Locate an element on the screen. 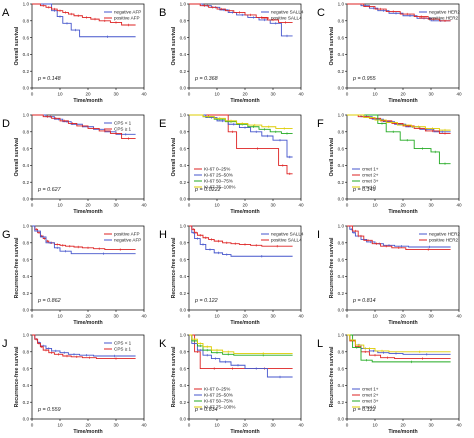 The width and height of the screenshot is (474, 438). legend-label: Ki-67 0–25% is located at coordinates (217, 389).